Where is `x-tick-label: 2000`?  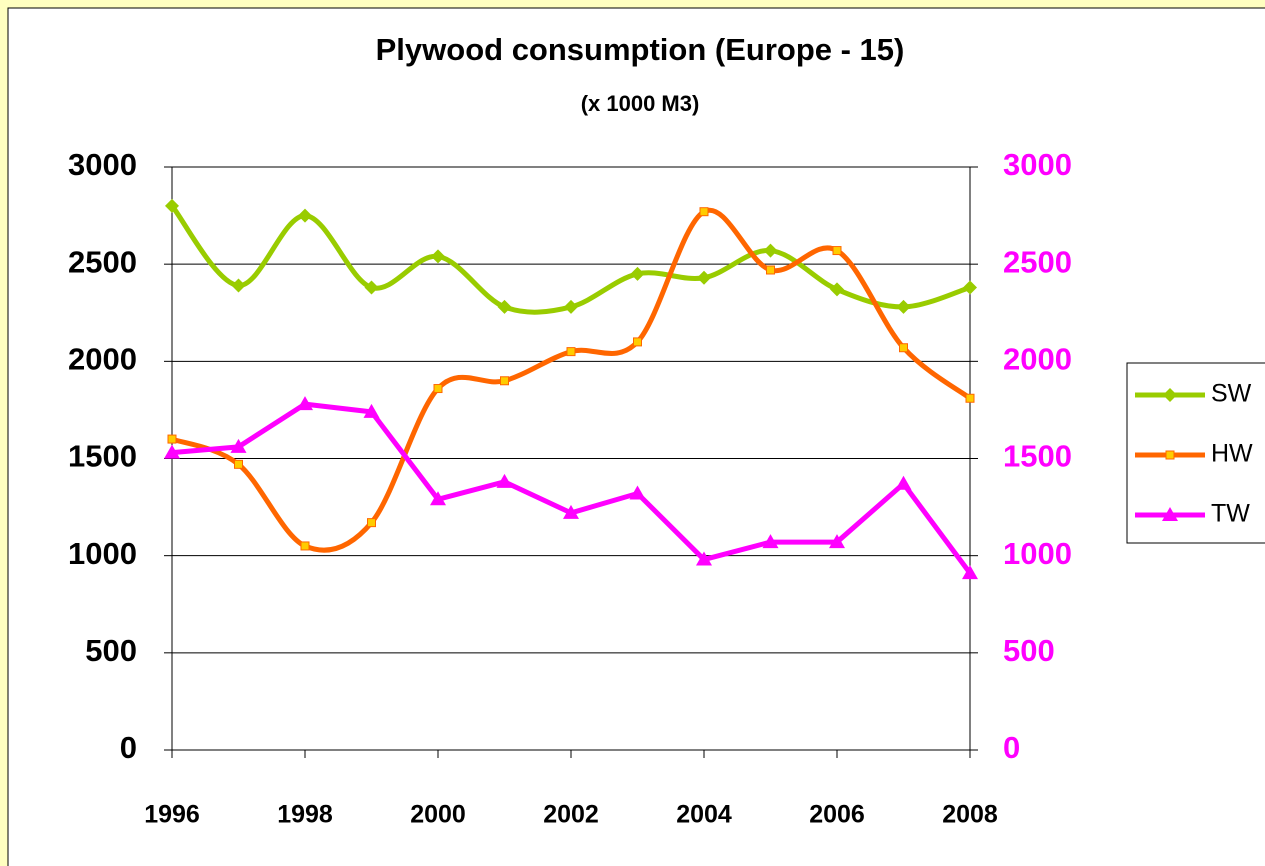 x-tick-label: 2000 is located at coordinates (438, 815).